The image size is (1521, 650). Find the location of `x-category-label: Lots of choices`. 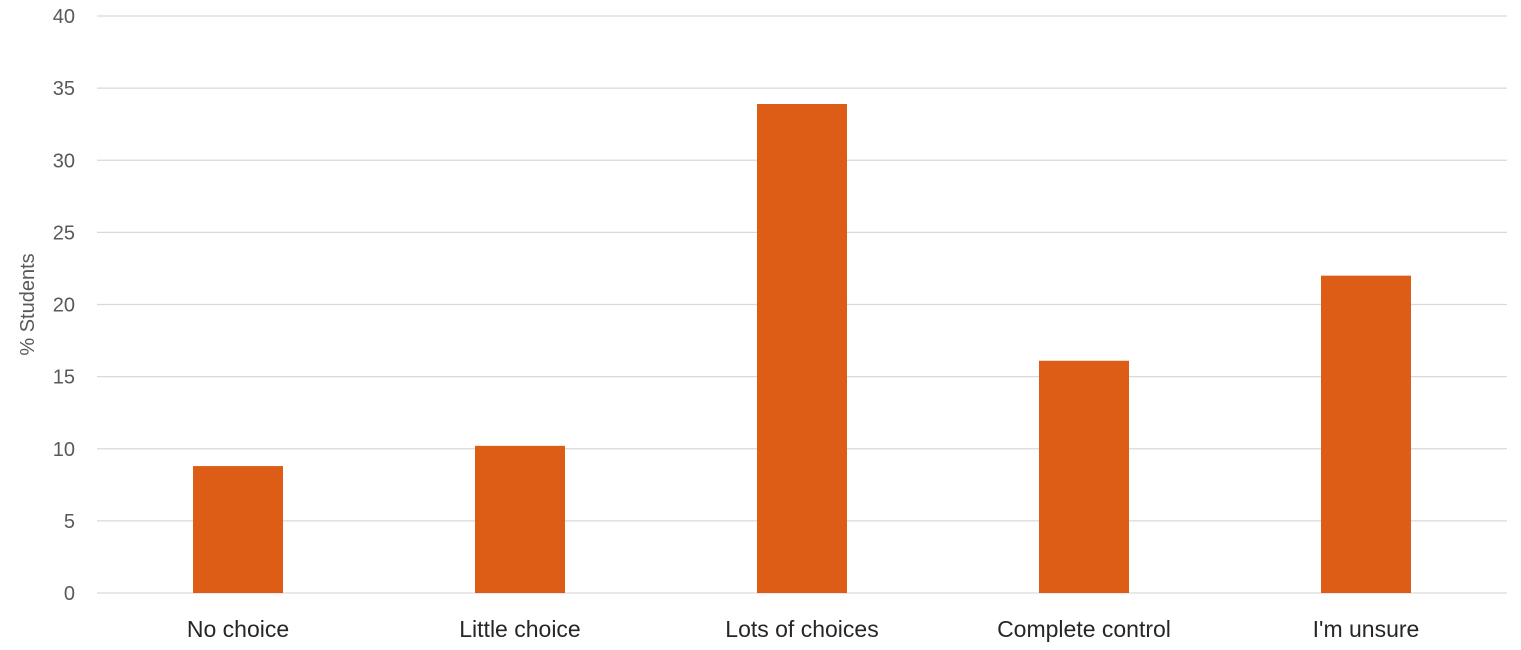

x-category-label: Lots of choices is located at coordinates (801, 629).